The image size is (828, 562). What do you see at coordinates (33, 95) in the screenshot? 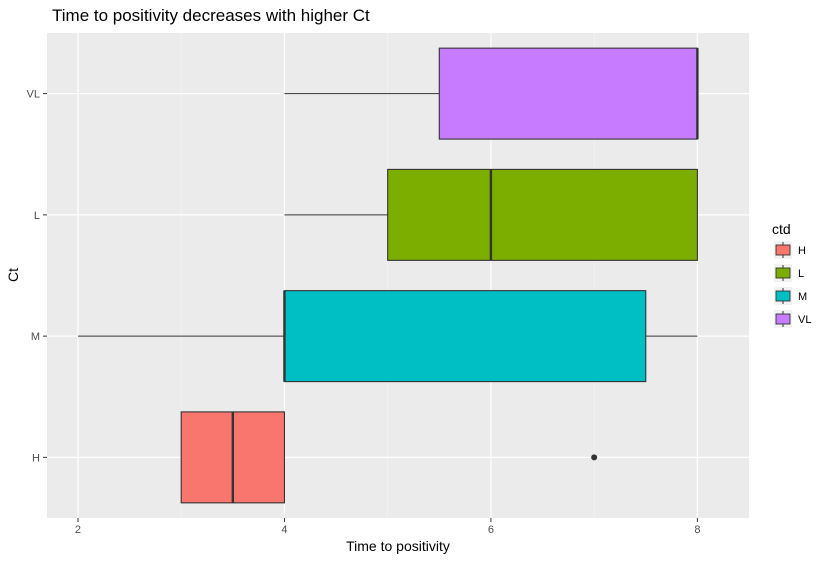
I see `y-tick-label: VL` at bounding box center [33, 95].